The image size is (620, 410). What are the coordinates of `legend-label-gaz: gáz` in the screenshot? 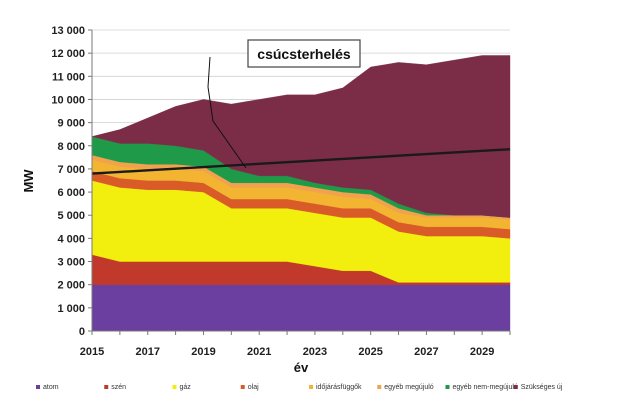 It's located at (186, 387).